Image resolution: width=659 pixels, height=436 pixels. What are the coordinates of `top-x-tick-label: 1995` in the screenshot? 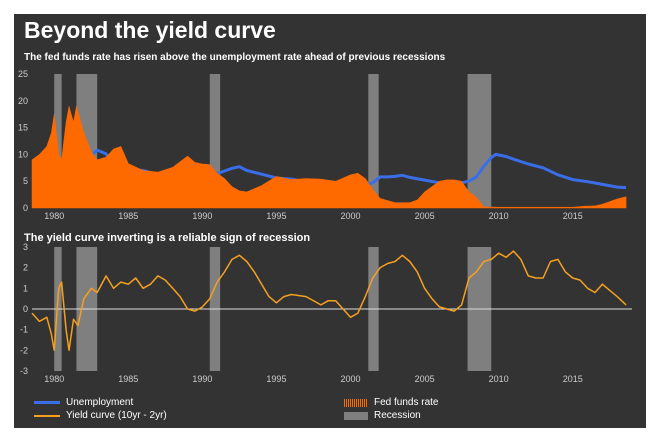 It's located at (276, 216).